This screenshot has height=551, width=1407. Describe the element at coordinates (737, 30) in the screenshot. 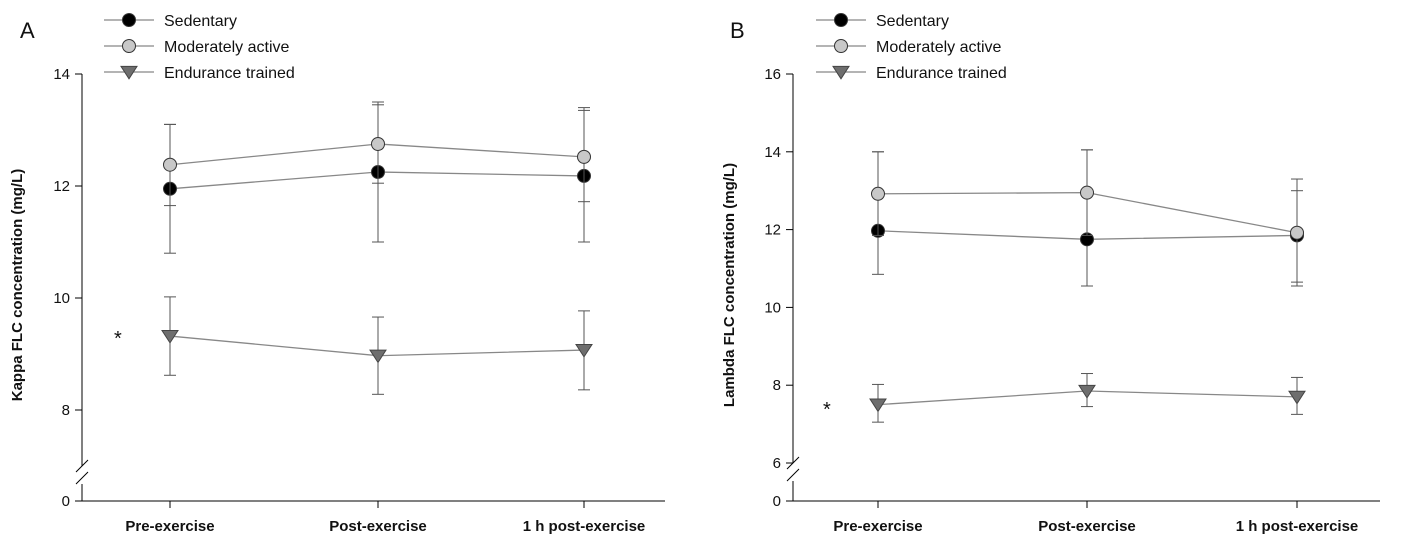

I see `panel-label: B` at that location.